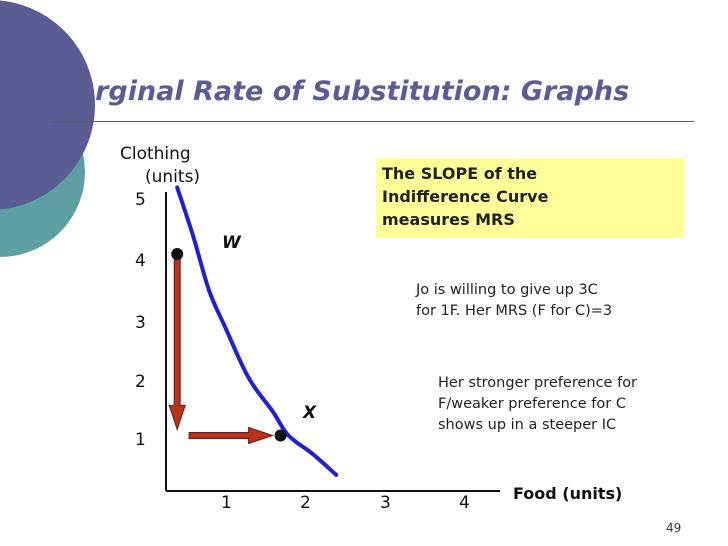 This screenshot has width=728, height=546. I want to click on corner-dark-circle, so click(47, 105).